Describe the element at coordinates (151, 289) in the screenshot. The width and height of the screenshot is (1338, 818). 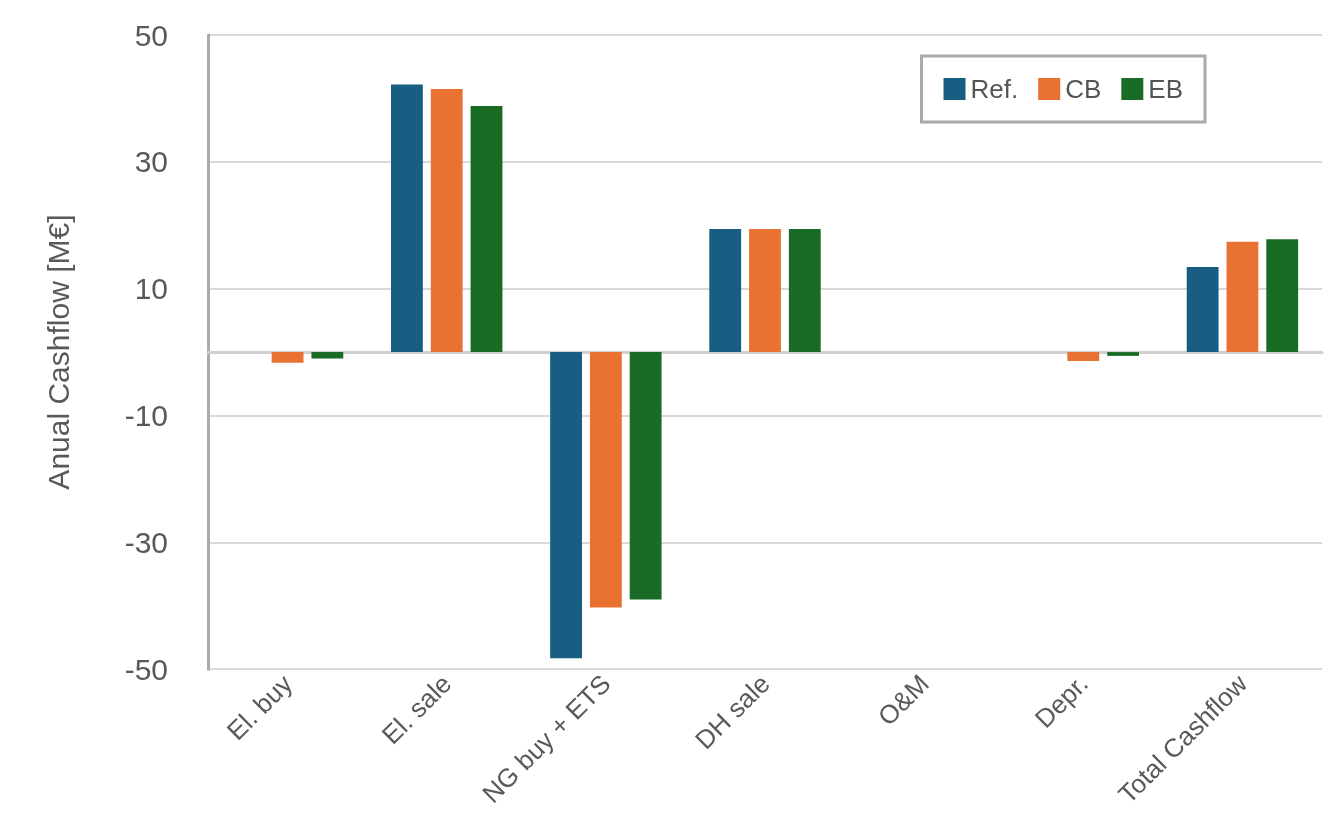
I see `y-tick-label: 10` at that location.